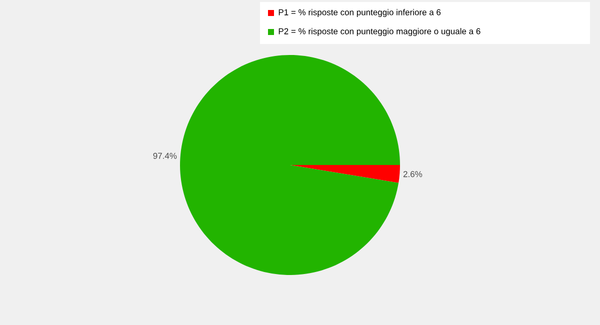 The image size is (600, 325). Describe the element at coordinates (165, 155) in the screenshot. I see `data-label: 97.4%` at that location.